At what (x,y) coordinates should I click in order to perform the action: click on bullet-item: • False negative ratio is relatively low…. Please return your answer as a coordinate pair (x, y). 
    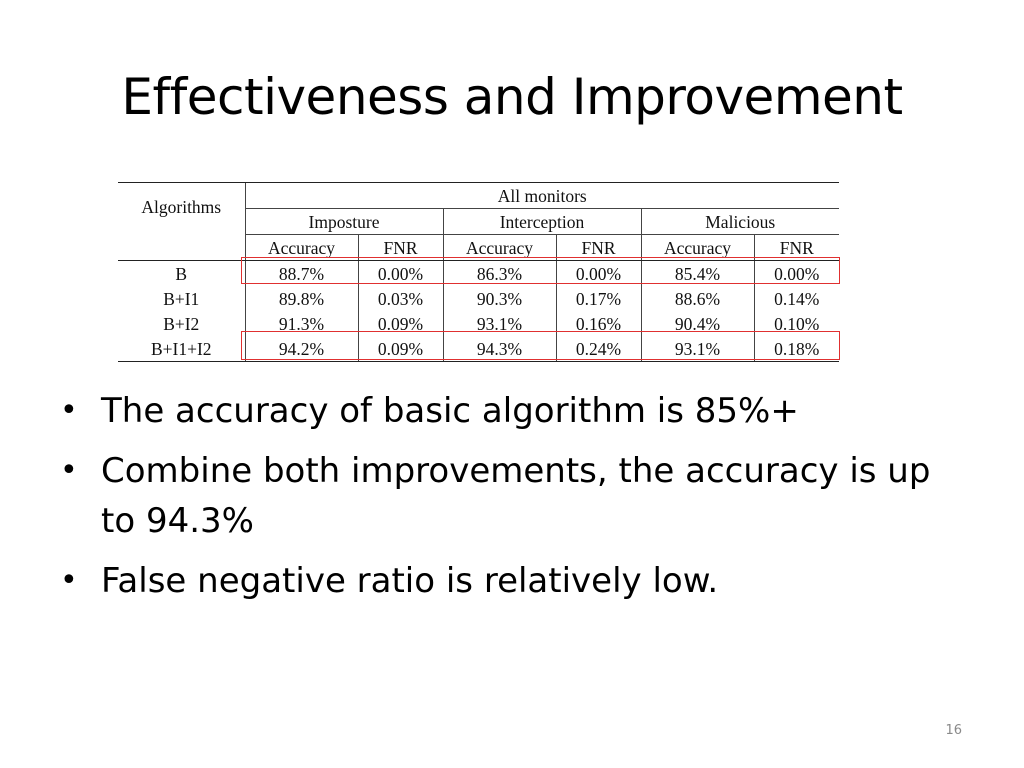
    Looking at the image, I should click on (510, 581).